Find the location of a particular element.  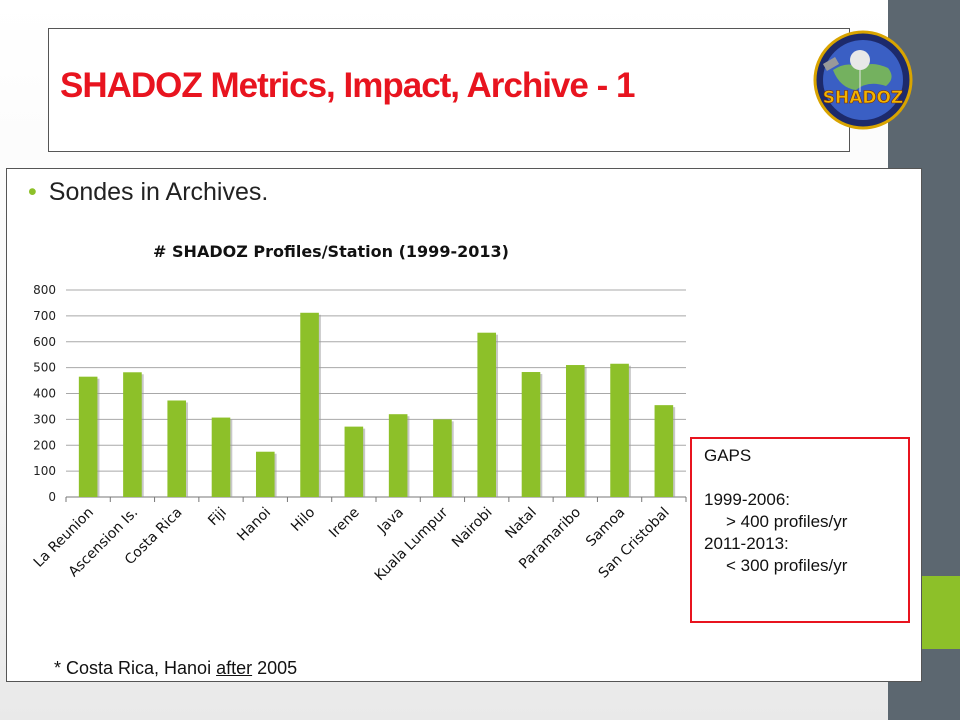

gaps-spacer is located at coordinates (806, 478).